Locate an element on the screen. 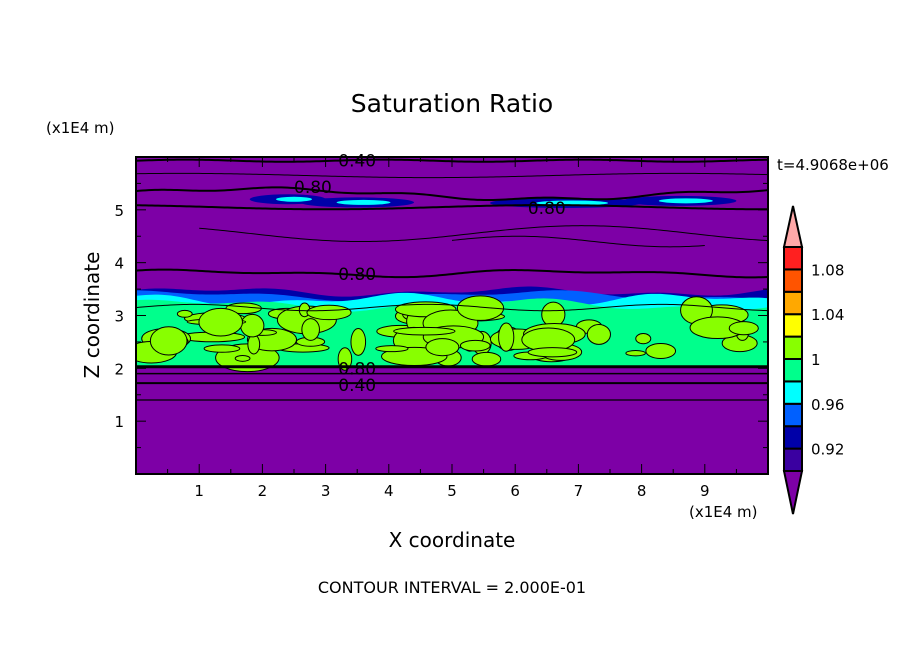  contour-labels: 0.400.800.800.800.800.40 is located at coordinates (430, 274).